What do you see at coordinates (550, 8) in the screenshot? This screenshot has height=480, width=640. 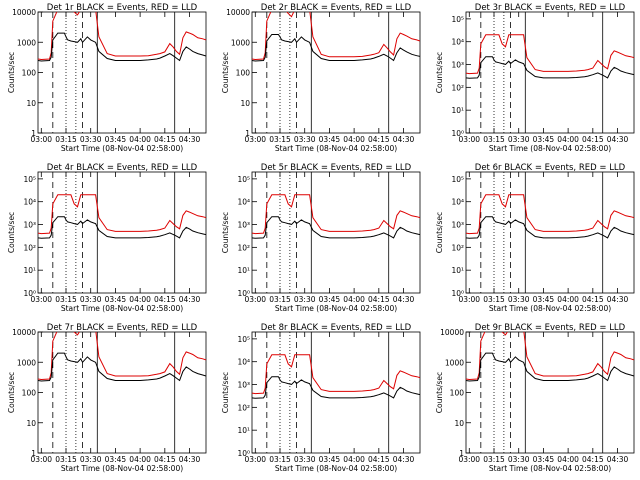 I see `panel-title: Det 3r BLACK = Events, RED = LLD` at bounding box center [550, 8].